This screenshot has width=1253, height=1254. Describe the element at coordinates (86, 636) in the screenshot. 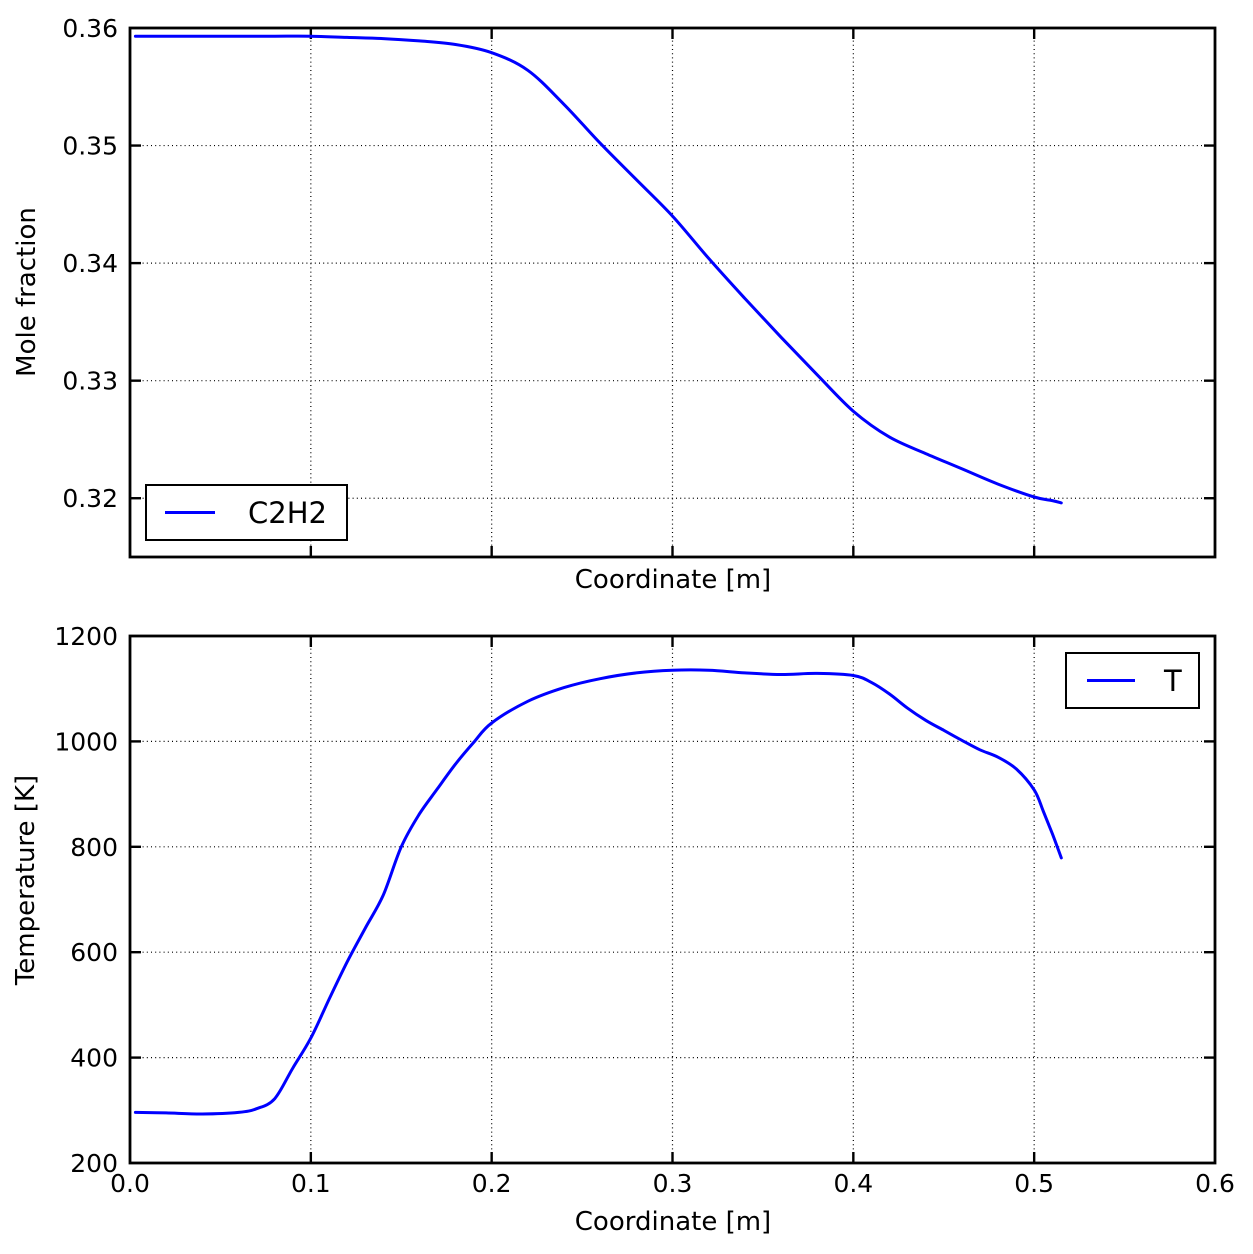

I see `y-tick-label: 1200` at that location.